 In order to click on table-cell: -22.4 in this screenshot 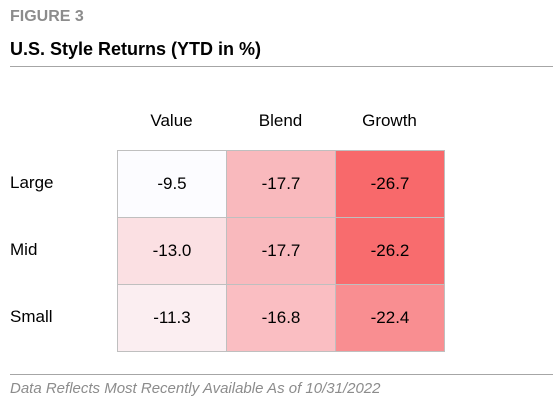, I will do `click(390, 318)`.